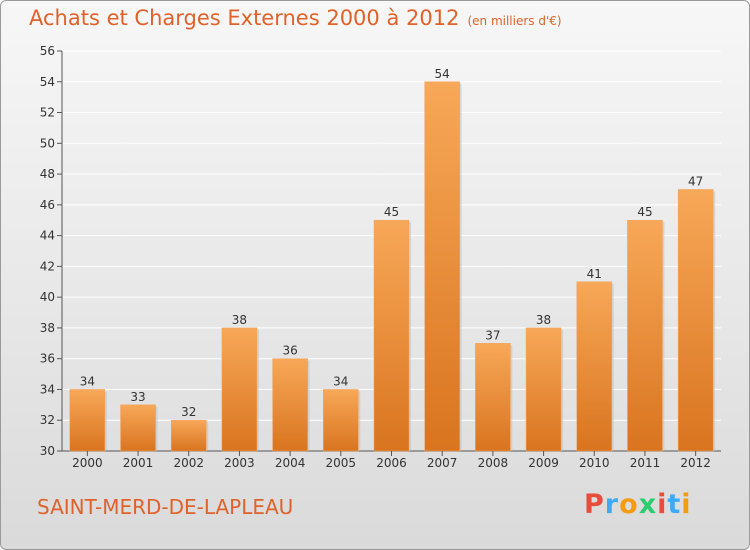 Image resolution: width=750 pixels, height=550 pixels. What do you see at coordinates (492, 335) in the screenshot?
I see `bar-value-label: 37` at bounding box center [492, 335].